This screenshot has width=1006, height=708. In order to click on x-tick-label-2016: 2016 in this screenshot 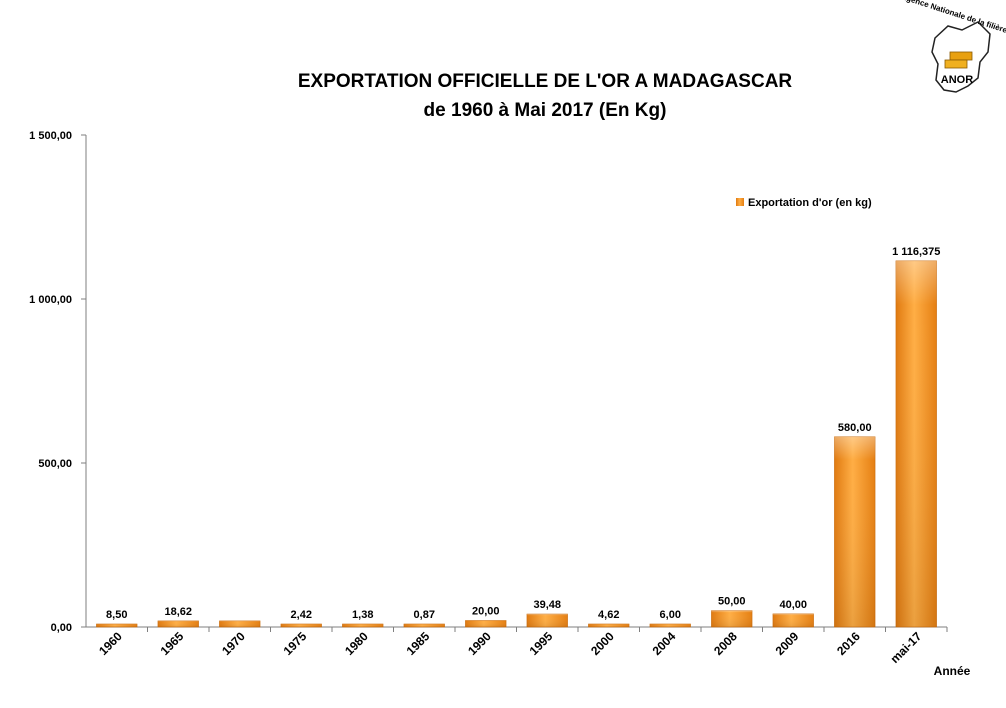, I will do `click(848, 643)`.